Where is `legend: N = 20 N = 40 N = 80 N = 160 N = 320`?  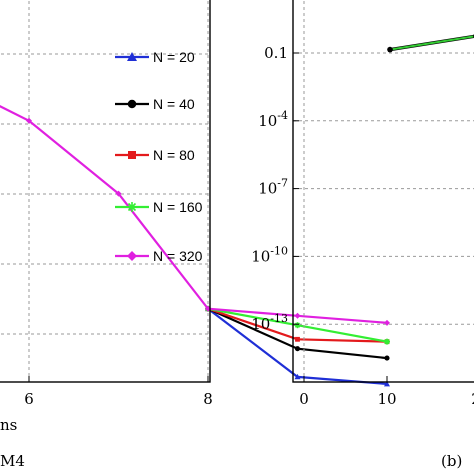
legend: N = 20 N = 40 N = 80 N = 160 N = 320 is located at coordinates (159, 156).